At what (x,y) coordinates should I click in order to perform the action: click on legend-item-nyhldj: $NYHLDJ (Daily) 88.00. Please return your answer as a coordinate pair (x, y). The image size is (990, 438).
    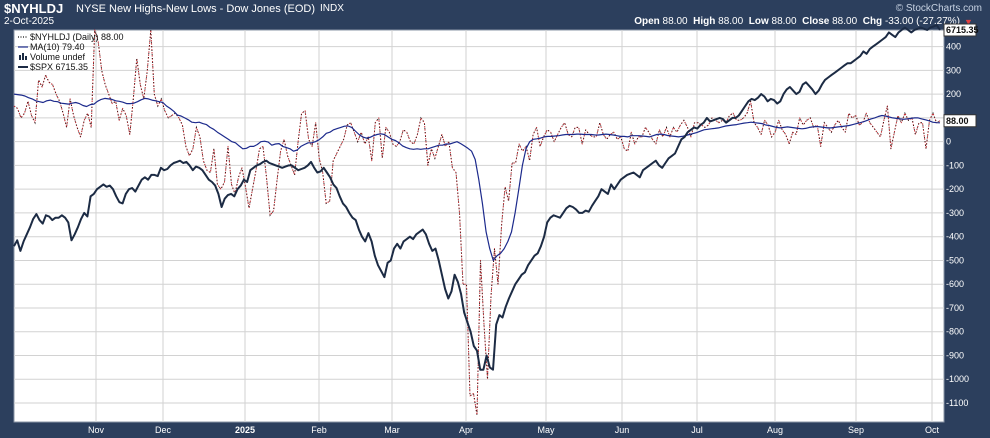
    Looking at the image, I should click on (71, 37).